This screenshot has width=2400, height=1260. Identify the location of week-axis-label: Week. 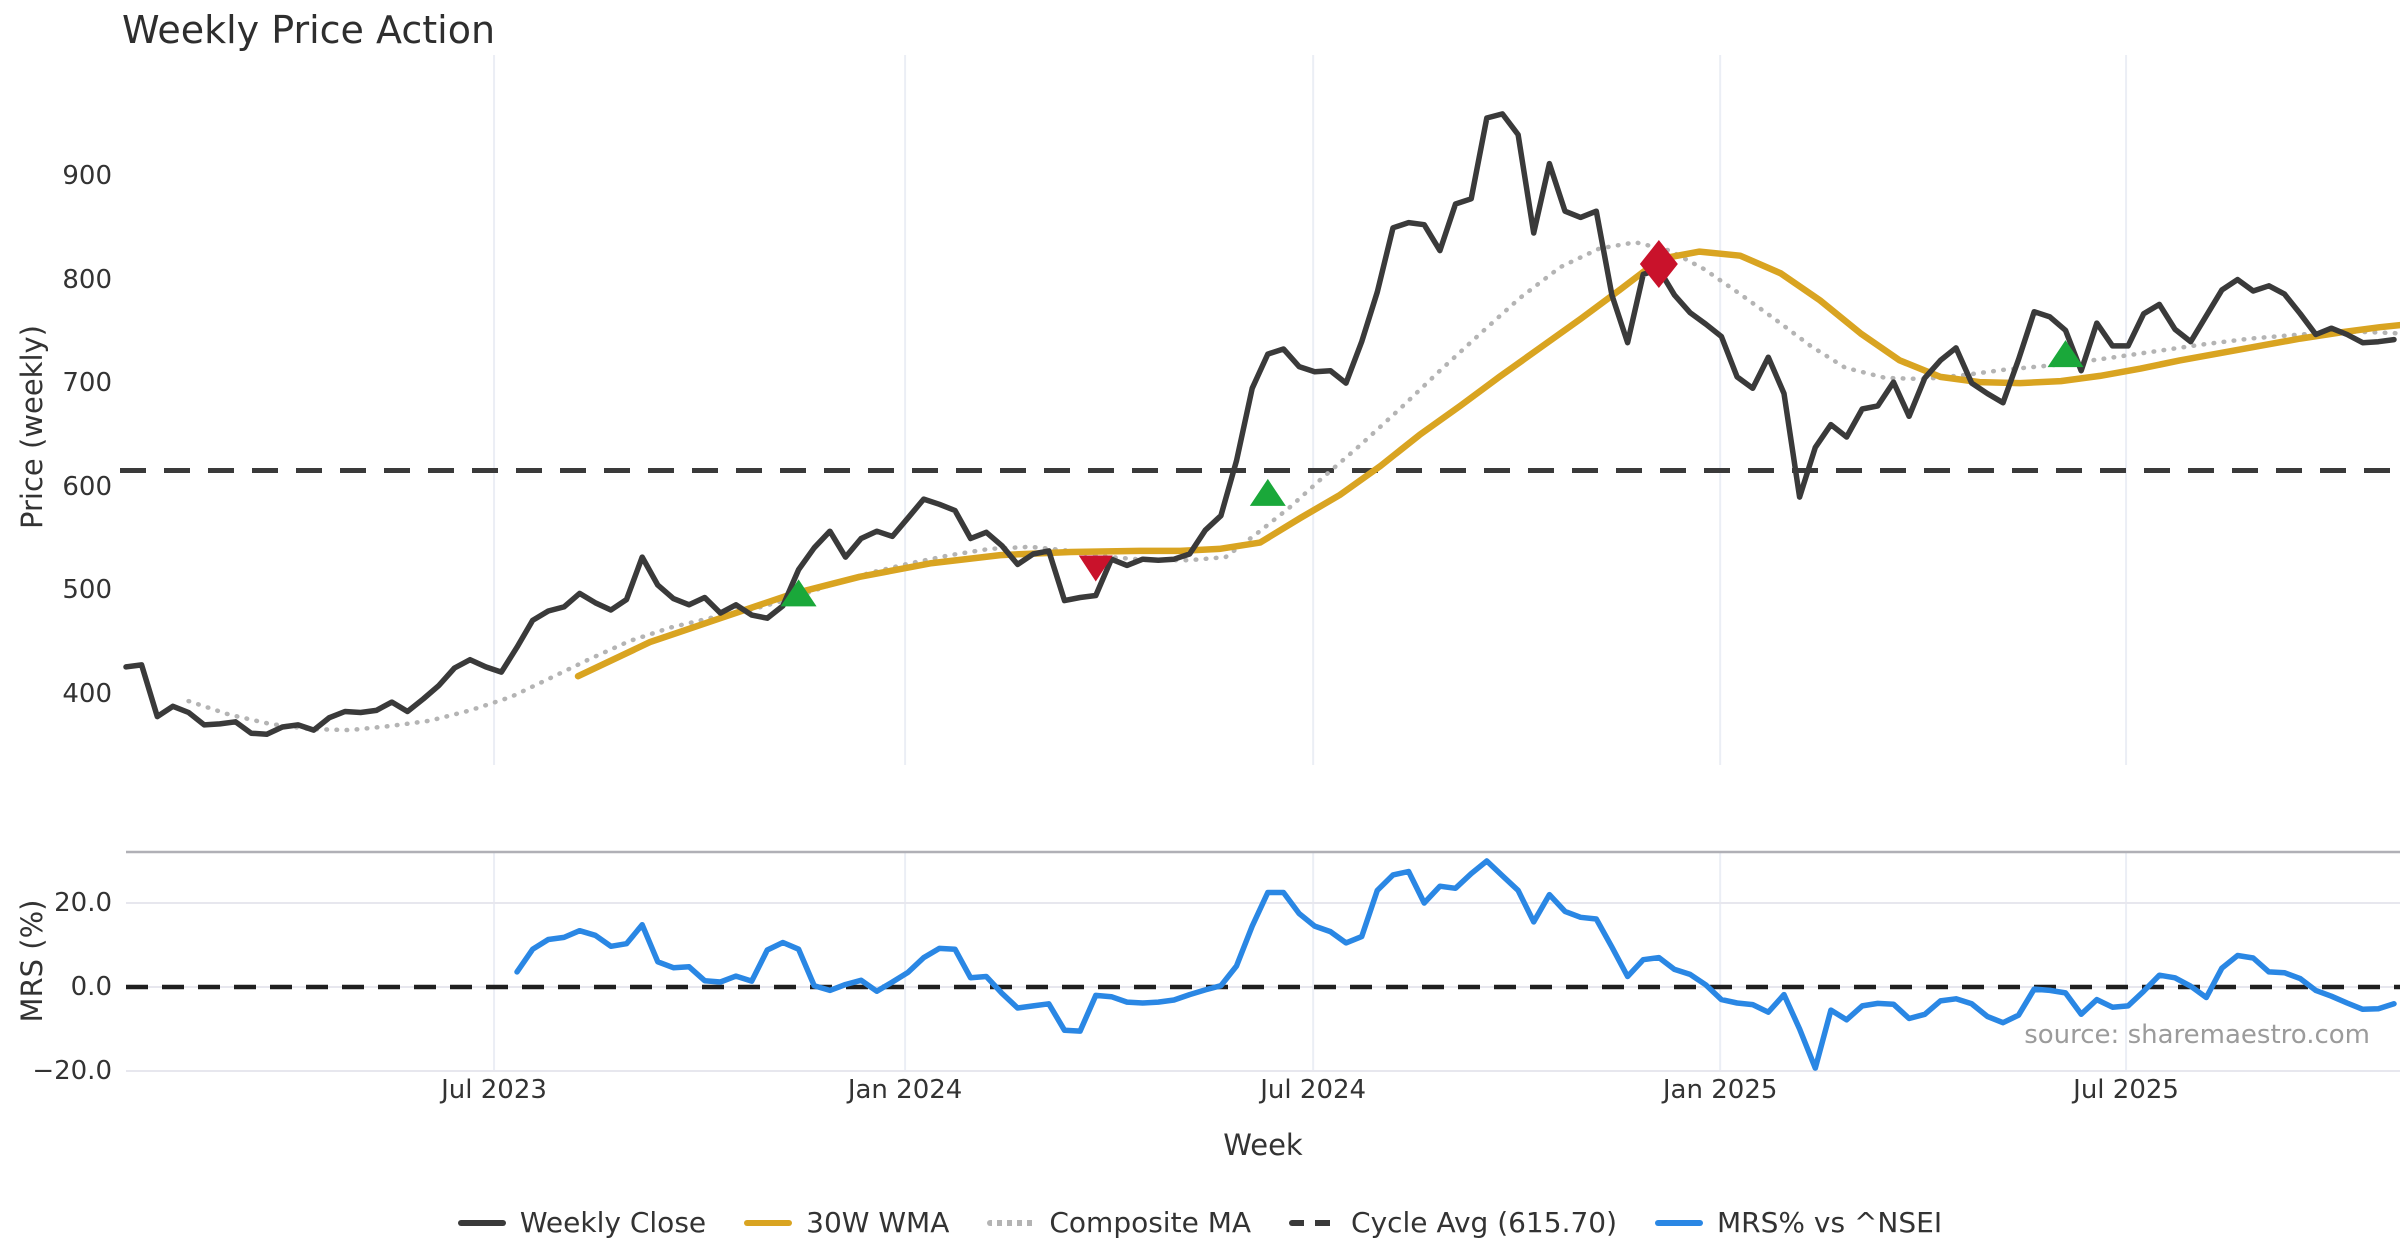
(1263, 1145).